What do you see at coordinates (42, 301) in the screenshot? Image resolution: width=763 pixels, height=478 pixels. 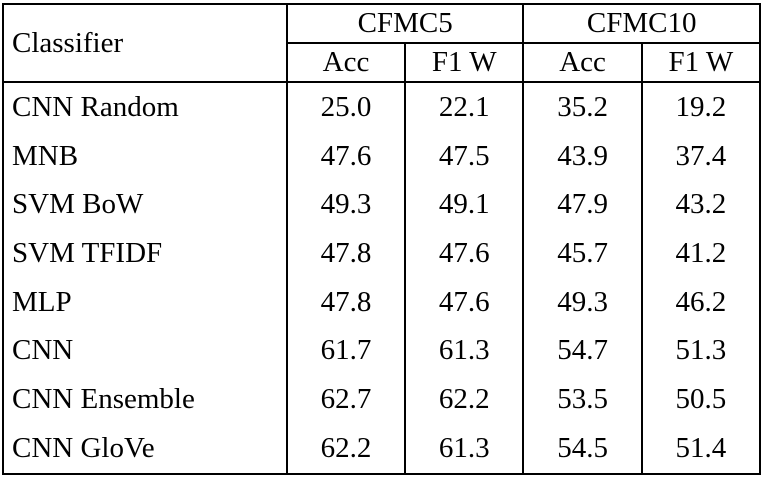 I see `classifier-name: MLP` at bounding box center [42, 301].